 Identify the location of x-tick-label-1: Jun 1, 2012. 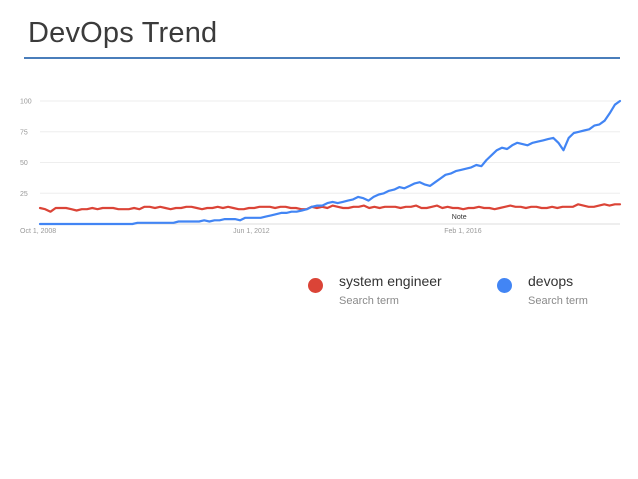
(251, 231).